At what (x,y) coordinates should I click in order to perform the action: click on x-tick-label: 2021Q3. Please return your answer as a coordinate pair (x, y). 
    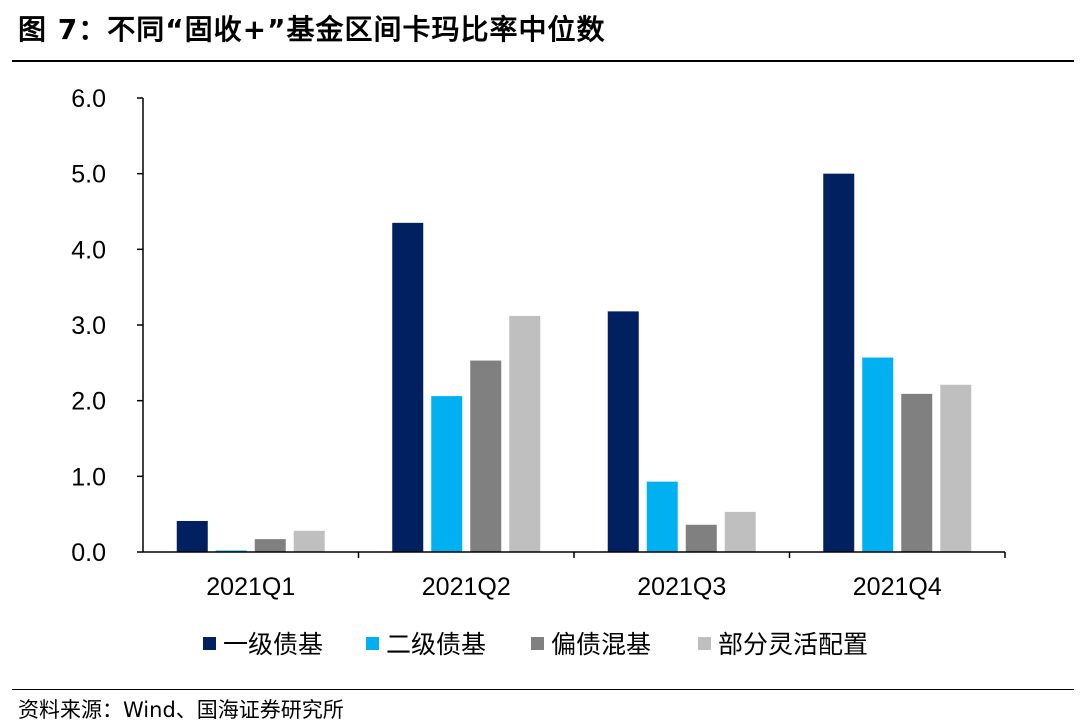
    Looking at the image, I should click on (681, 587).